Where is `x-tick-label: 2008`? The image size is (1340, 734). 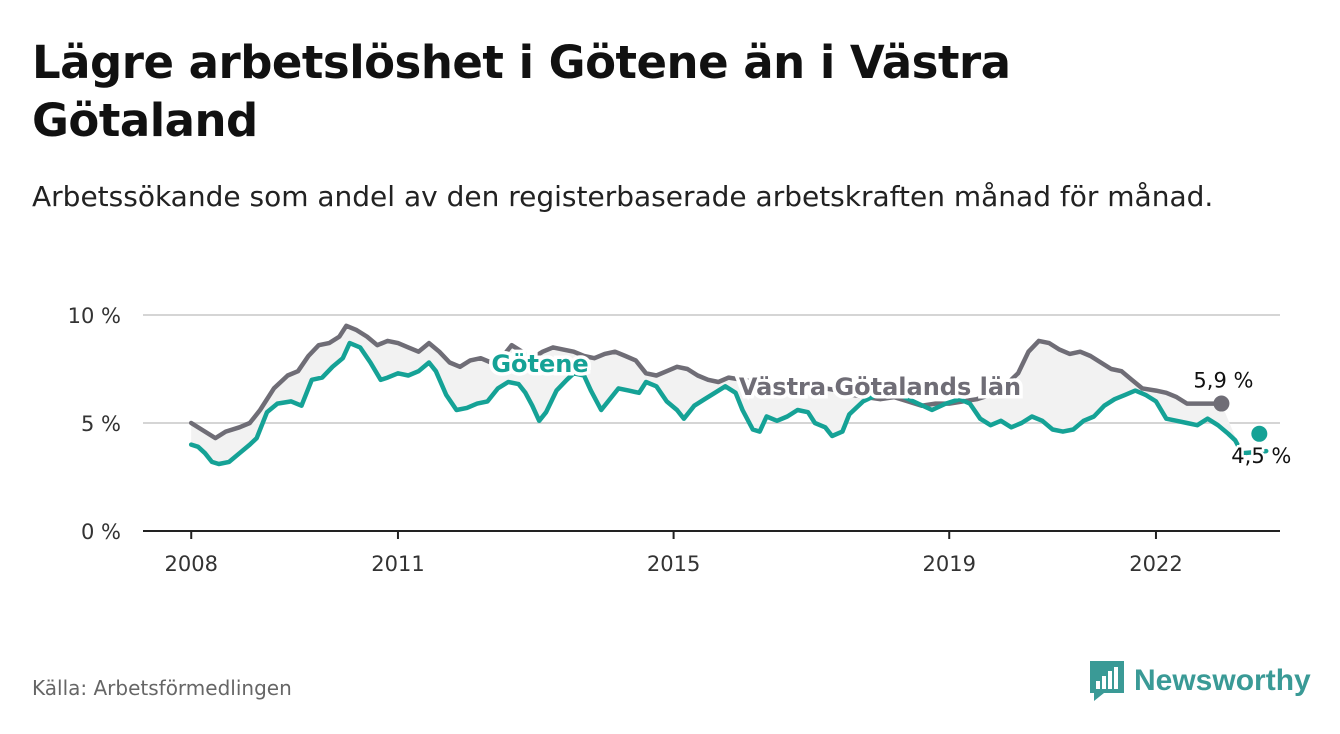 x-tick-label: 2008 is located at coordinates (191, 564).